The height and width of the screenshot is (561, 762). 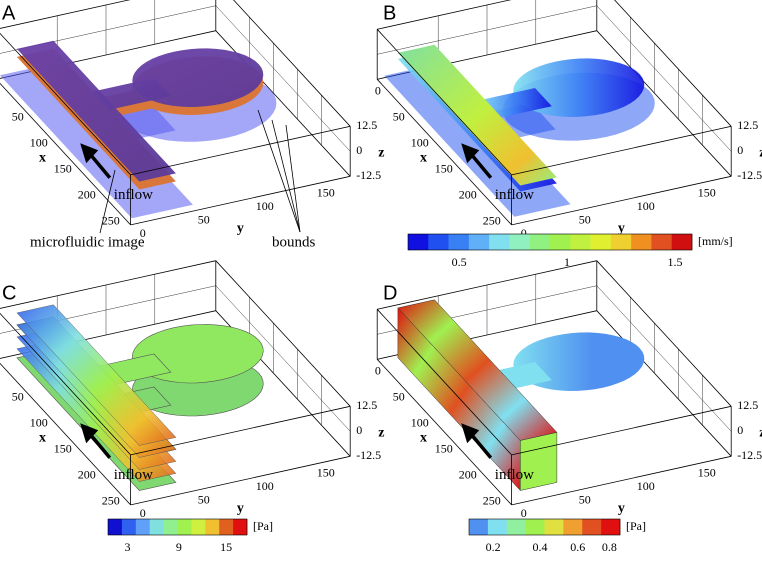 I want to click on colorbar-tick-label: 0.8, so click(x=609, y=547).